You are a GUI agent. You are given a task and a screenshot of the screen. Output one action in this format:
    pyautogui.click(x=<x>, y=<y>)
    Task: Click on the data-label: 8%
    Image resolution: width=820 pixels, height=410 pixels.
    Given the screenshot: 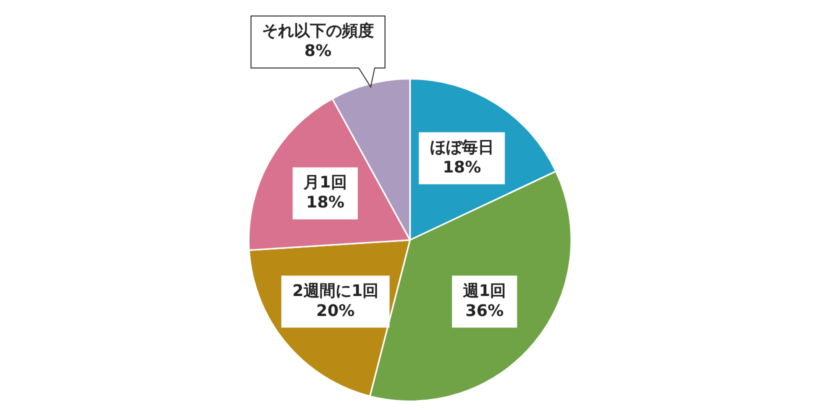 What is the action you would take?
    pyautogui.click(x=318, y=50)
    